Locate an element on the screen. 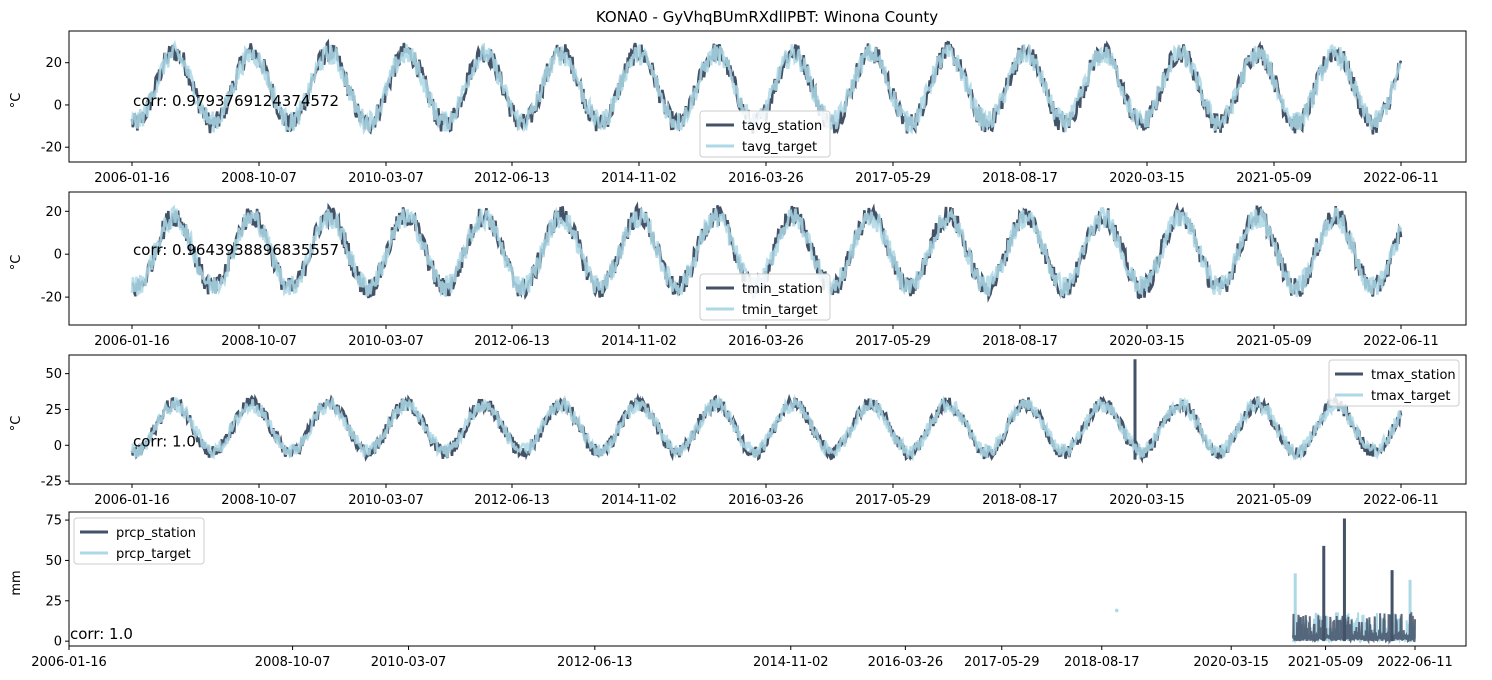 This screenshot has width=1492, height=680. legend-entry: tavg_station is located at coordinates (782, 126).